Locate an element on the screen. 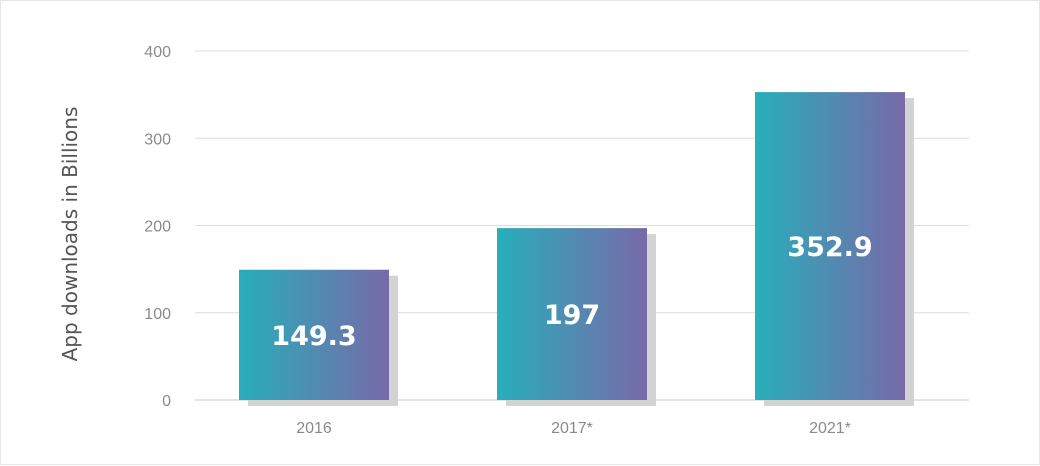 The width and height of the screenshot is (1040, 466). y-tick-label: 200 is located at coordinates (157, 227).